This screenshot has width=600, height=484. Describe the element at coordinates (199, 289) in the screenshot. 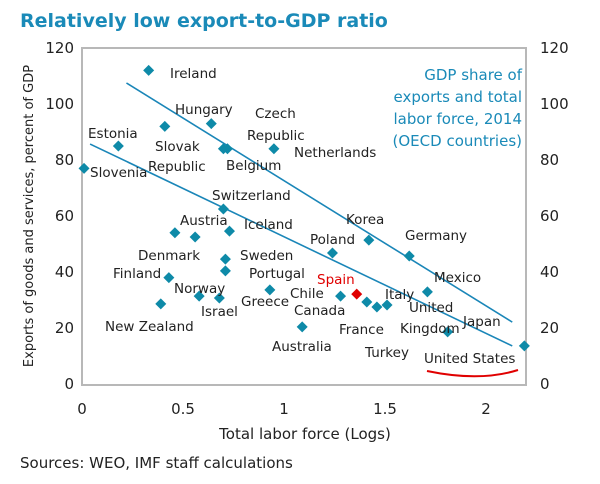

I see `point-label: Norway` at that location.